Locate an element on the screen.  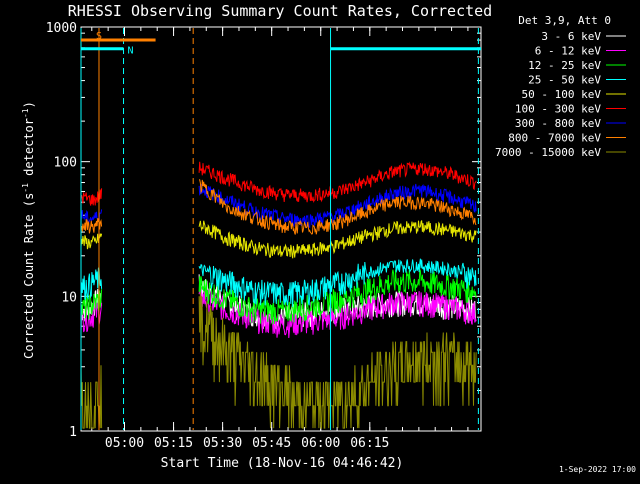
annotation-label-0: S is located at coordinates (99, 36).